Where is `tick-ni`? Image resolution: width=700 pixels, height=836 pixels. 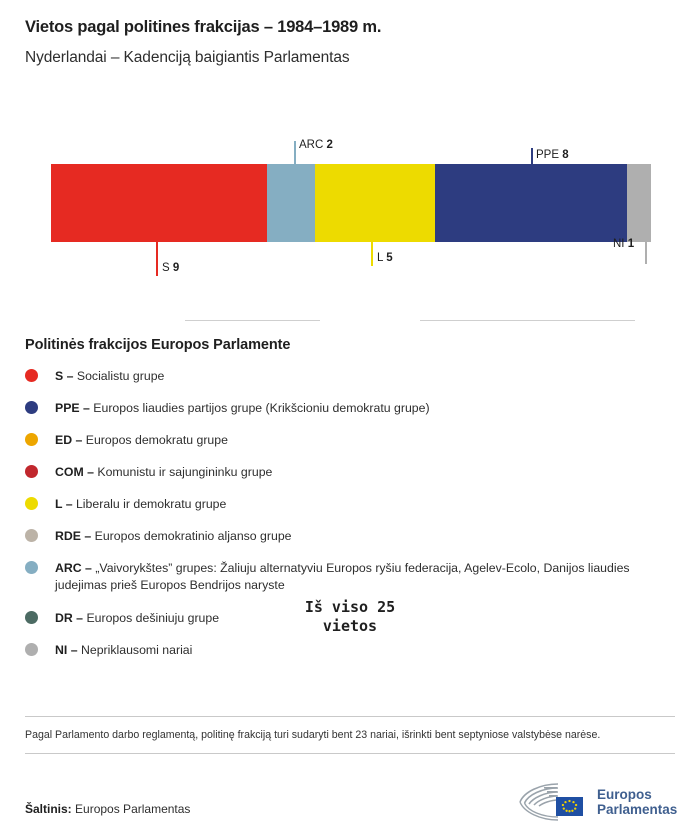 tick-ni is located at coordinates (646, 253).